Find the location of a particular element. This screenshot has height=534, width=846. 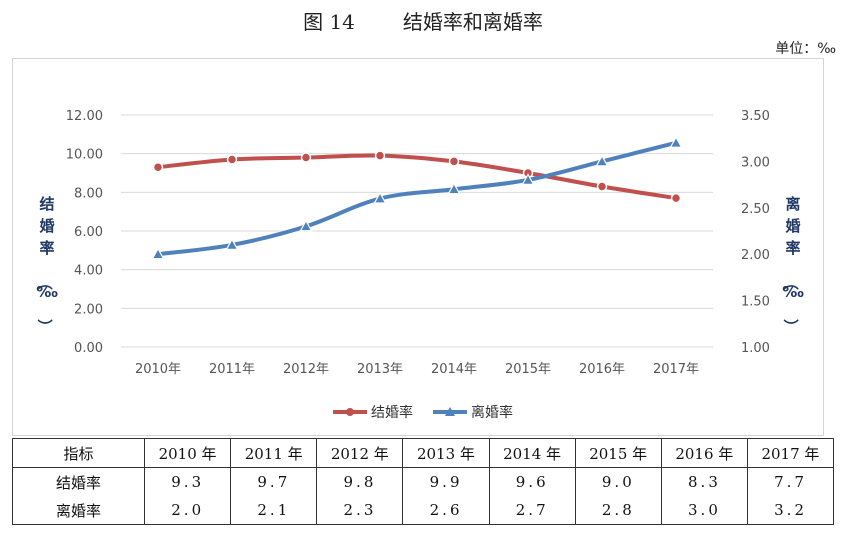

table-row-label: 结婚率 is located at coordinates (78, 481).